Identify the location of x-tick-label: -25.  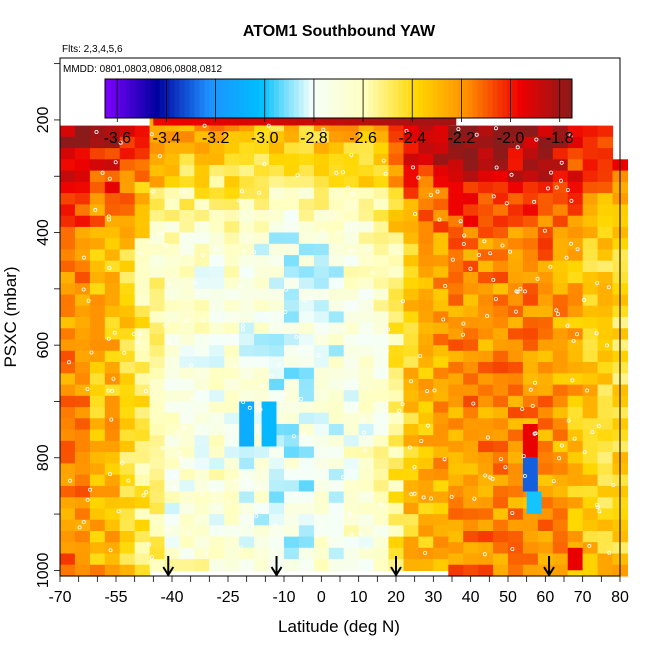
(227, 597).